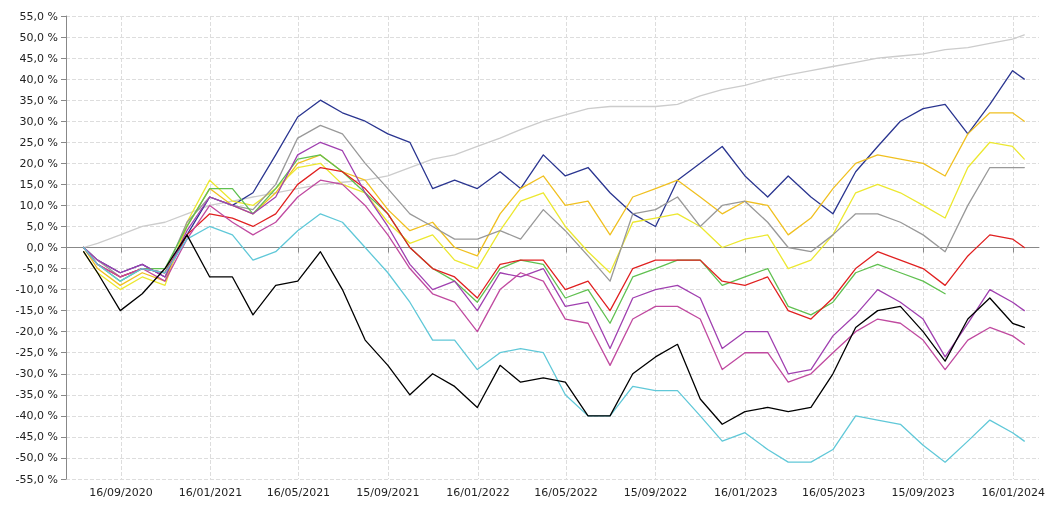  Describe the element at coordinates (36, 290) in the screenshot. I see `y-tick-label: -10,0 %` at that location.